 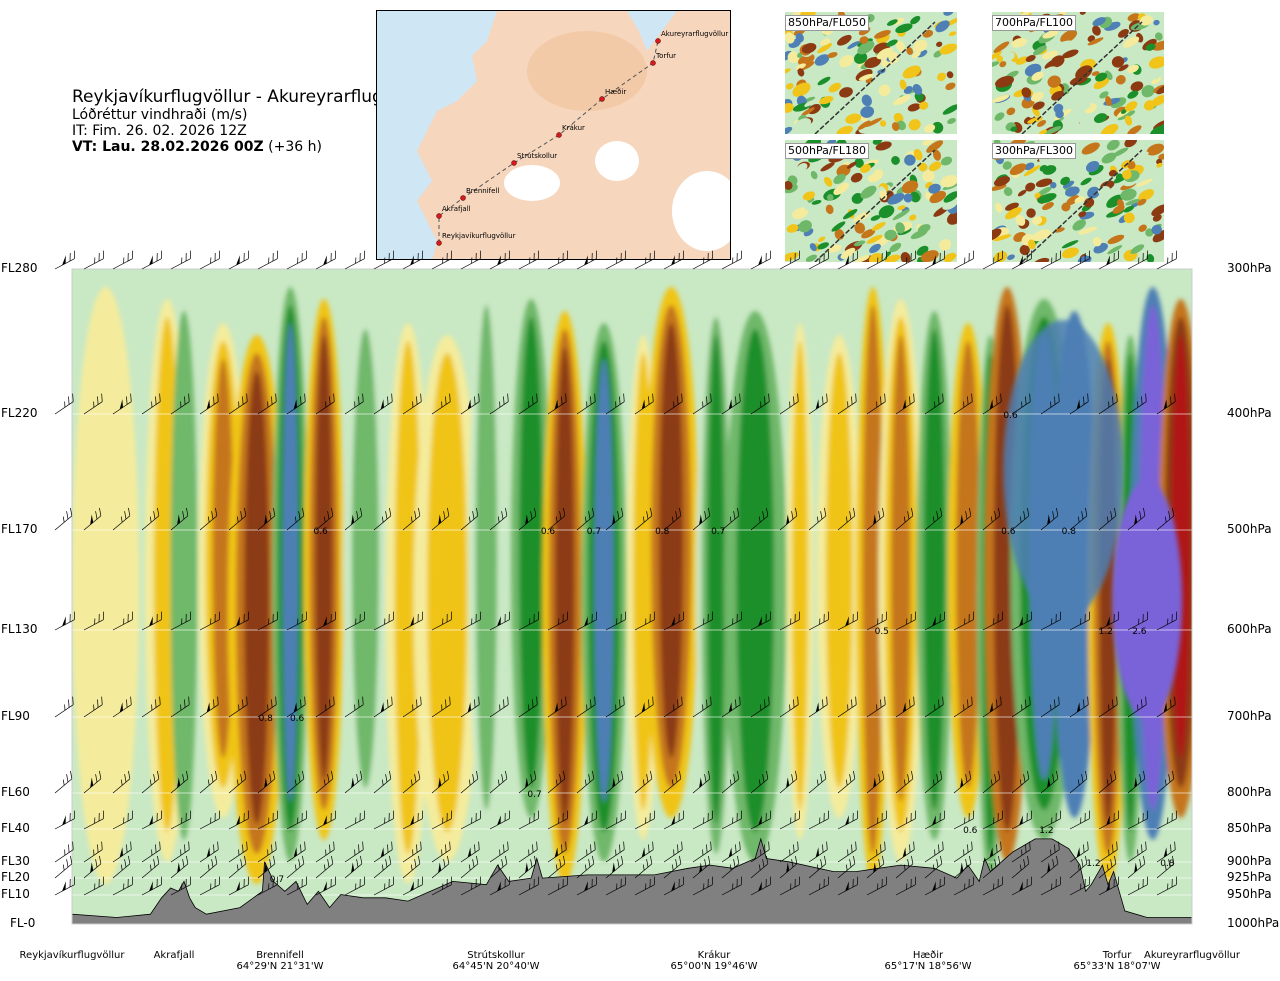 I want to click on fl-label: FL20, so click(x=15, y=877).